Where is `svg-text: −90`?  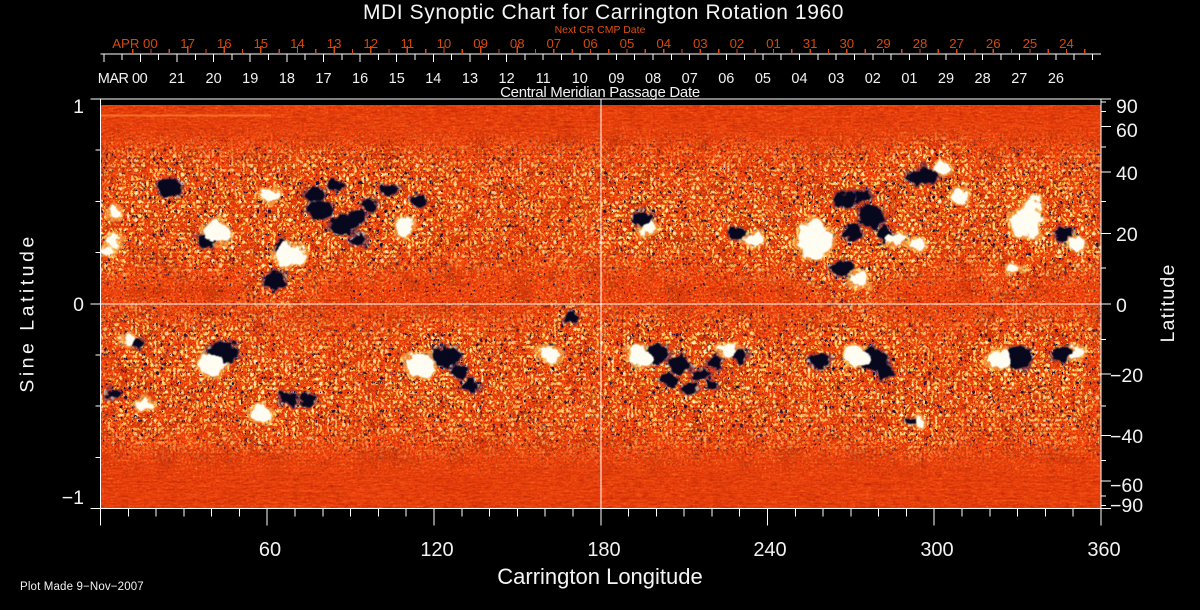 svg-text: −90 is located at coordinates (1126, 506).